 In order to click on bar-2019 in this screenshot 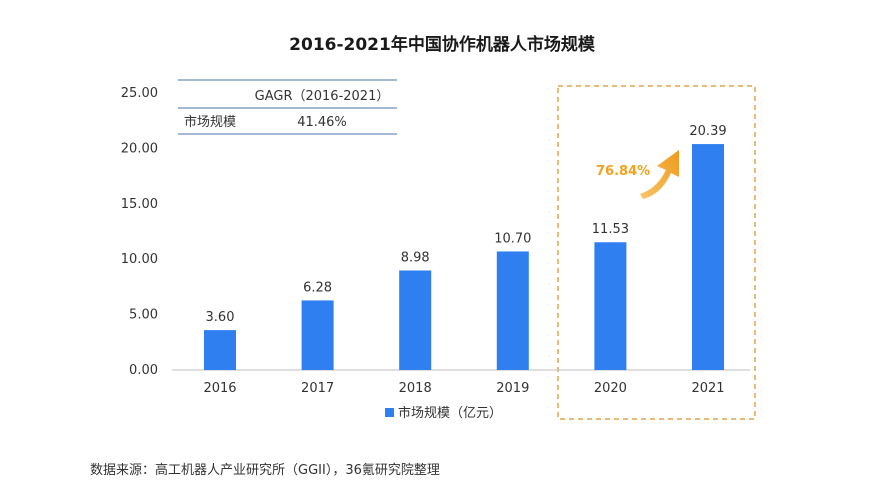, I will do `click(512, 310)`.